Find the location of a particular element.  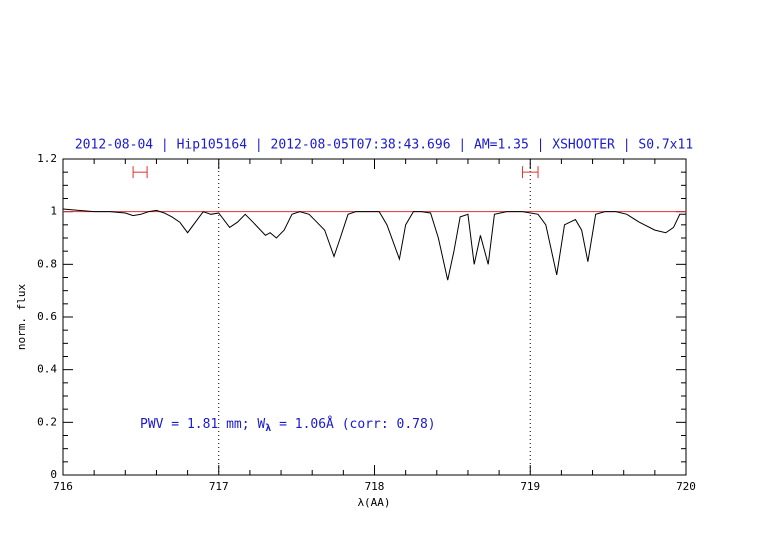

x-tick-label: 719 is located at coordinates (530, 486).